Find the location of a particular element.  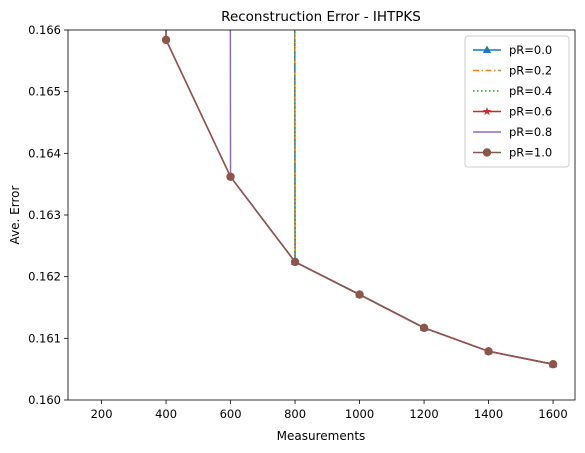

legend-label: pR=0.6 is located at coordinates (530, 112).